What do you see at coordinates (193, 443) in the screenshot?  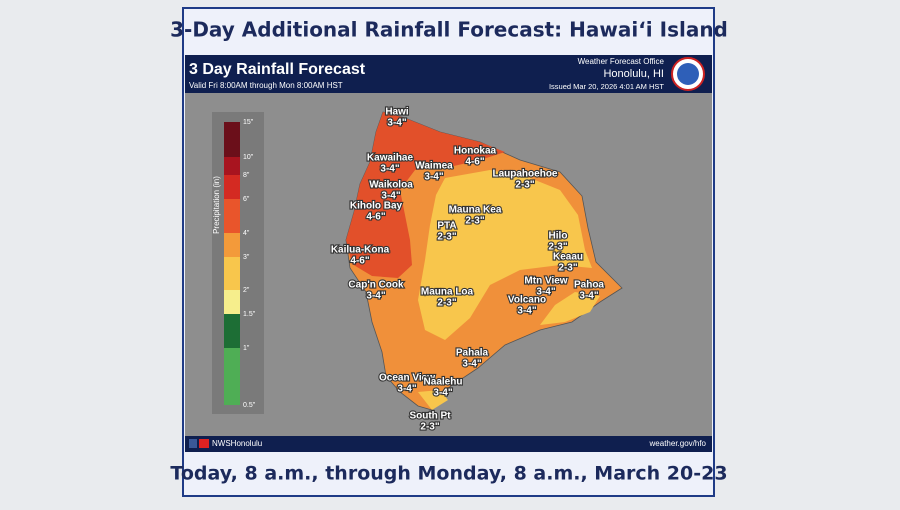 I see `facebook-icon` at bounding box center [193, 443].